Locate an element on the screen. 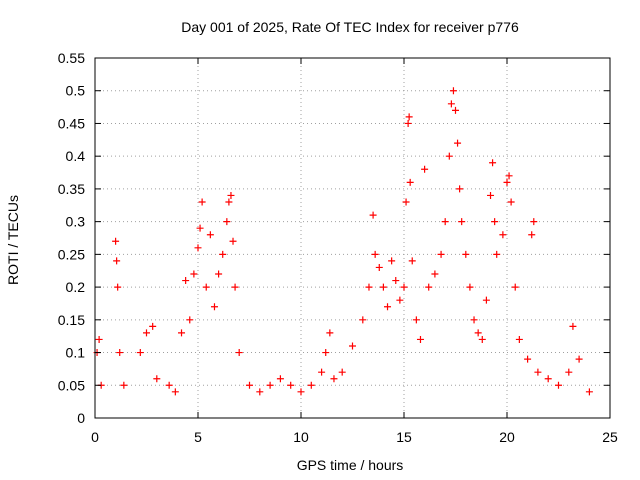 Image resolution: width=640 pixels, height=480 pixels. y-tick-label: 0.55 is located at coordinates (71, 58).